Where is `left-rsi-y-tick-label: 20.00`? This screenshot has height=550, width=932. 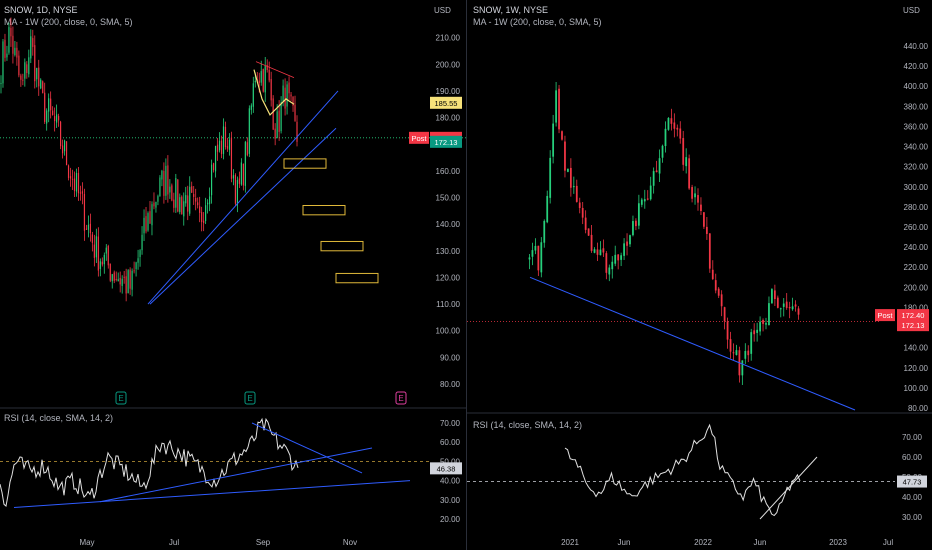 left-rsi-y-tick-label: 20.00 is located at coordinates (450, 519).